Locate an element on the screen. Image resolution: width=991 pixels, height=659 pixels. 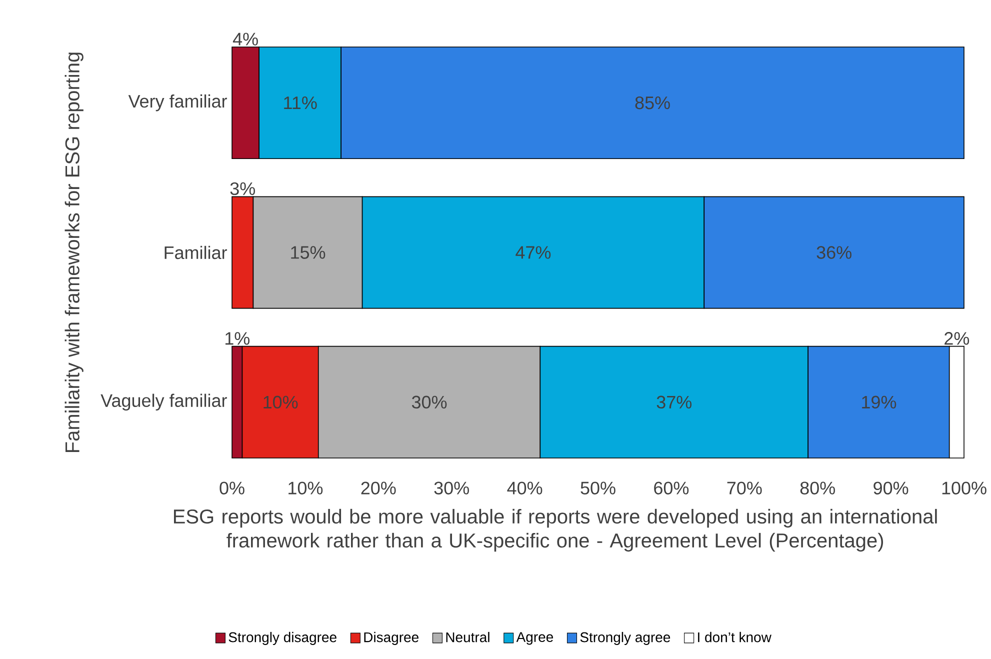
x-tick-label: 90% is located at coordinates (891, 488).